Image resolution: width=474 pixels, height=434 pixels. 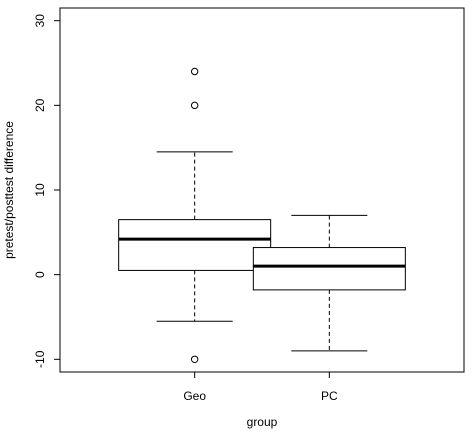 I want to click on y-tick-label: -10, so click(x=40, y=359).